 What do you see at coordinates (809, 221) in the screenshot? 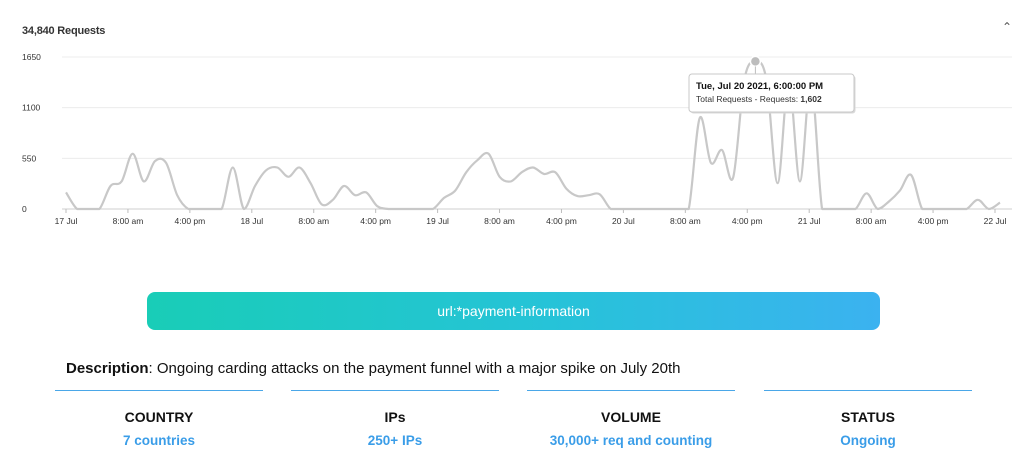
I see `x-tick-label: 21 Jul` at bounding box center [809, 221].